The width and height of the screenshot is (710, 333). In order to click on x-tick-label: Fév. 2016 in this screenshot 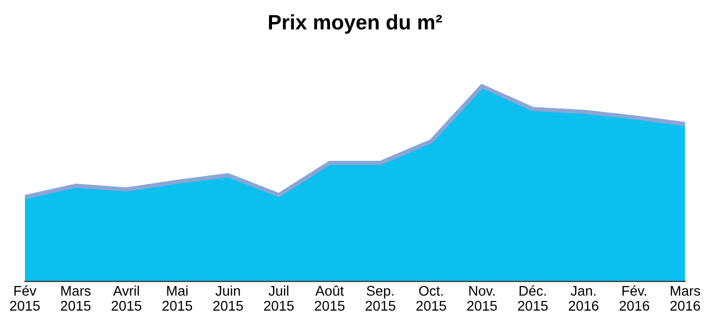, I will do `click(635, 298)`.